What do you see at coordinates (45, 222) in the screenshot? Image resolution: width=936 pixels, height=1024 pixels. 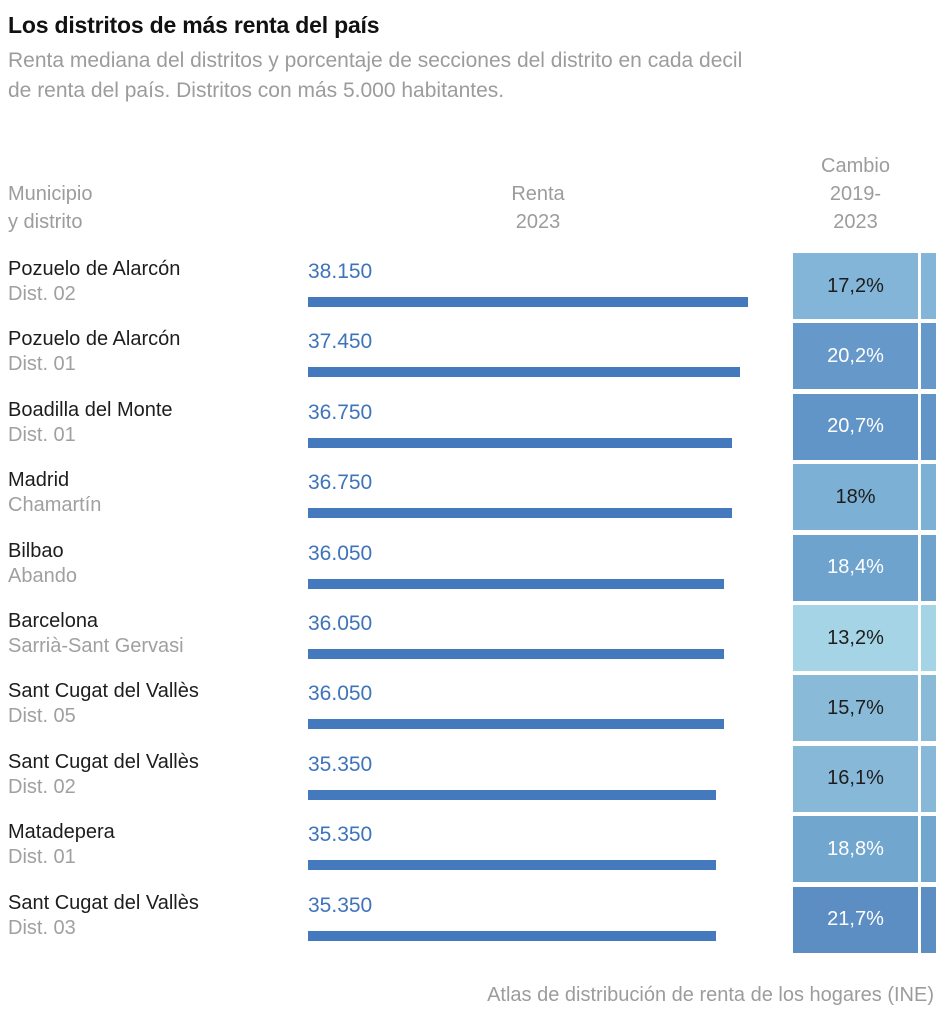 I see `column-header-line: y distrito` at bounding box center [45, 222].